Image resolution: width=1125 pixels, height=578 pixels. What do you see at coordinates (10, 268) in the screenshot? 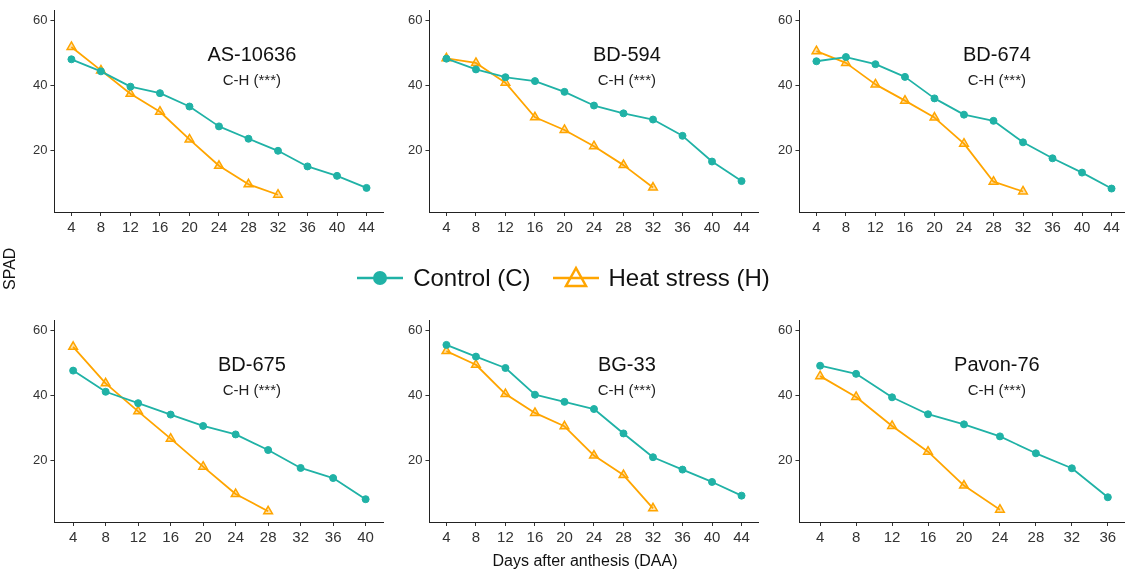
I see `y-axis-title: SPAD` at bounding box center [10, 268].